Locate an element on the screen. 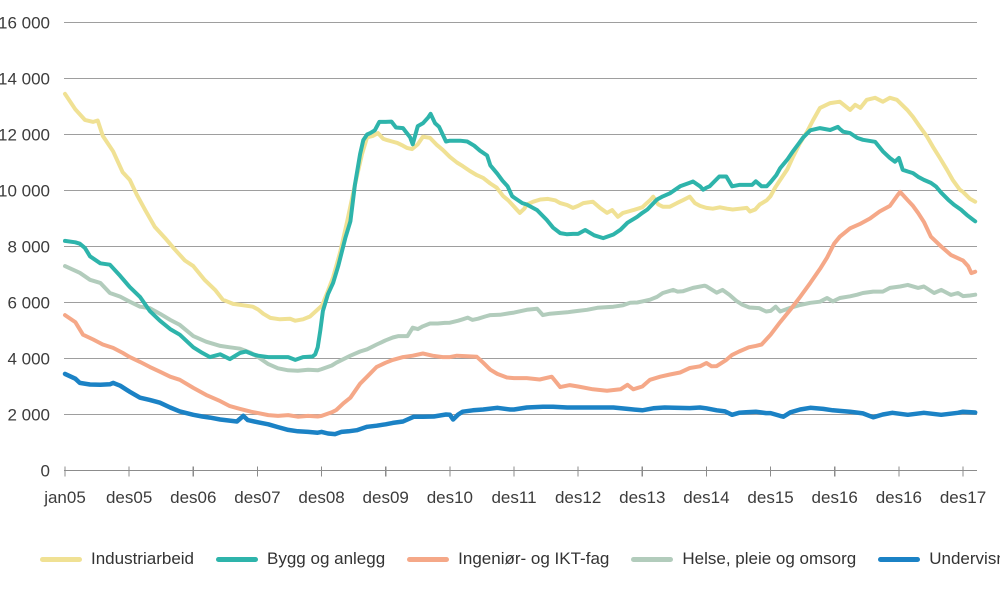 The width and height of the screenshot is (1000, 589). y-tick-label: 12 000 is located at coordinates (25, 135).